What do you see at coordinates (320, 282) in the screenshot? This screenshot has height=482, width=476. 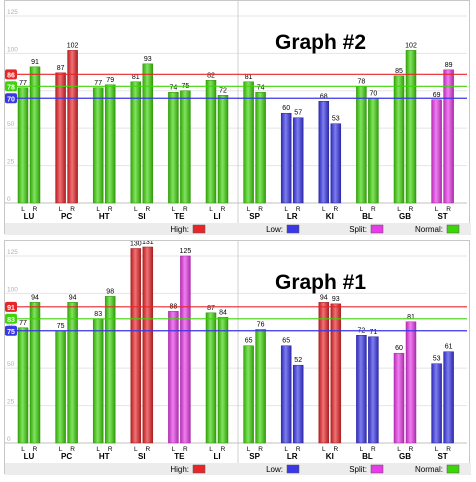 I see `chart-title: Graph #1` at bounding box center [320, 282].